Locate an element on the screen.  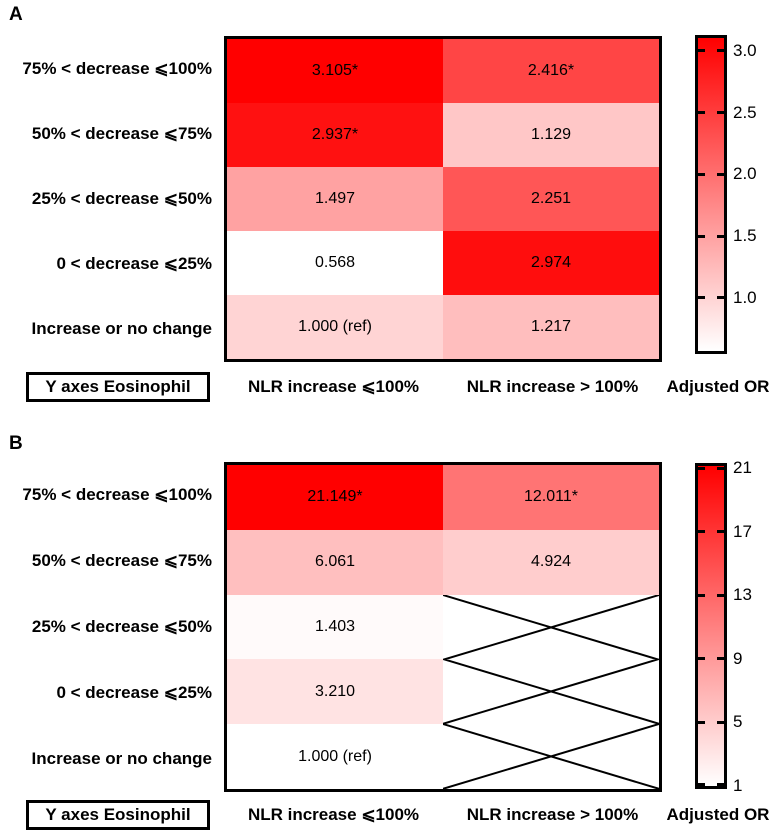
cell-value: 1.403 is located at coordinates (335, 626).